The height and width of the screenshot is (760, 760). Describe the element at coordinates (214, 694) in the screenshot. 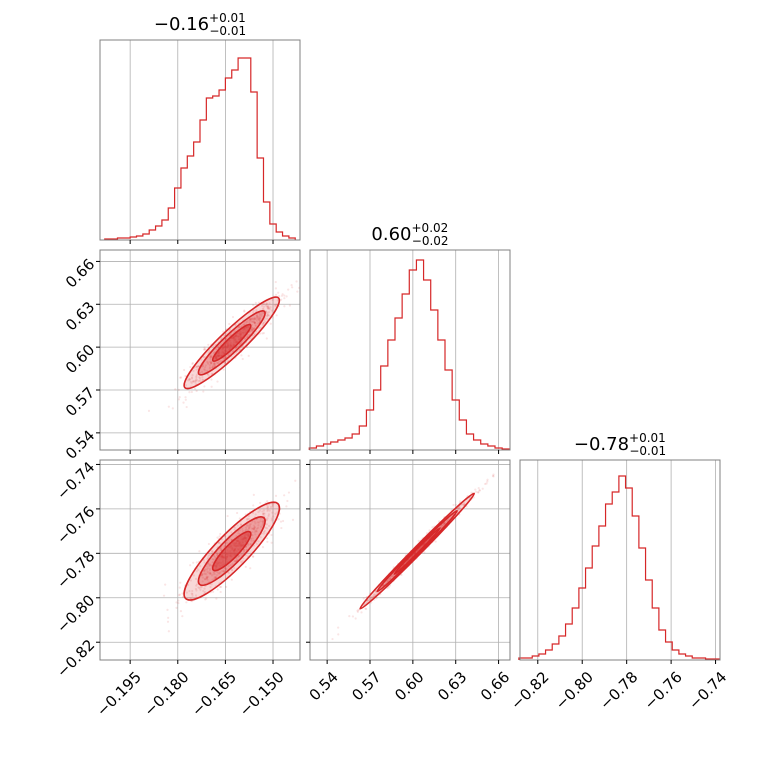

I see `x-tick-label: −0.165` at that location.